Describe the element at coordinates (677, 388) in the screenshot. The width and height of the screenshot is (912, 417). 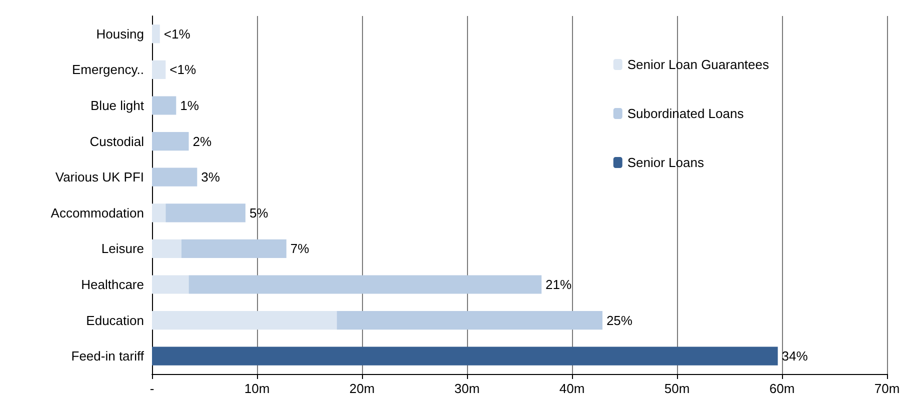
I see `x-tick-label: 50m` at that location.